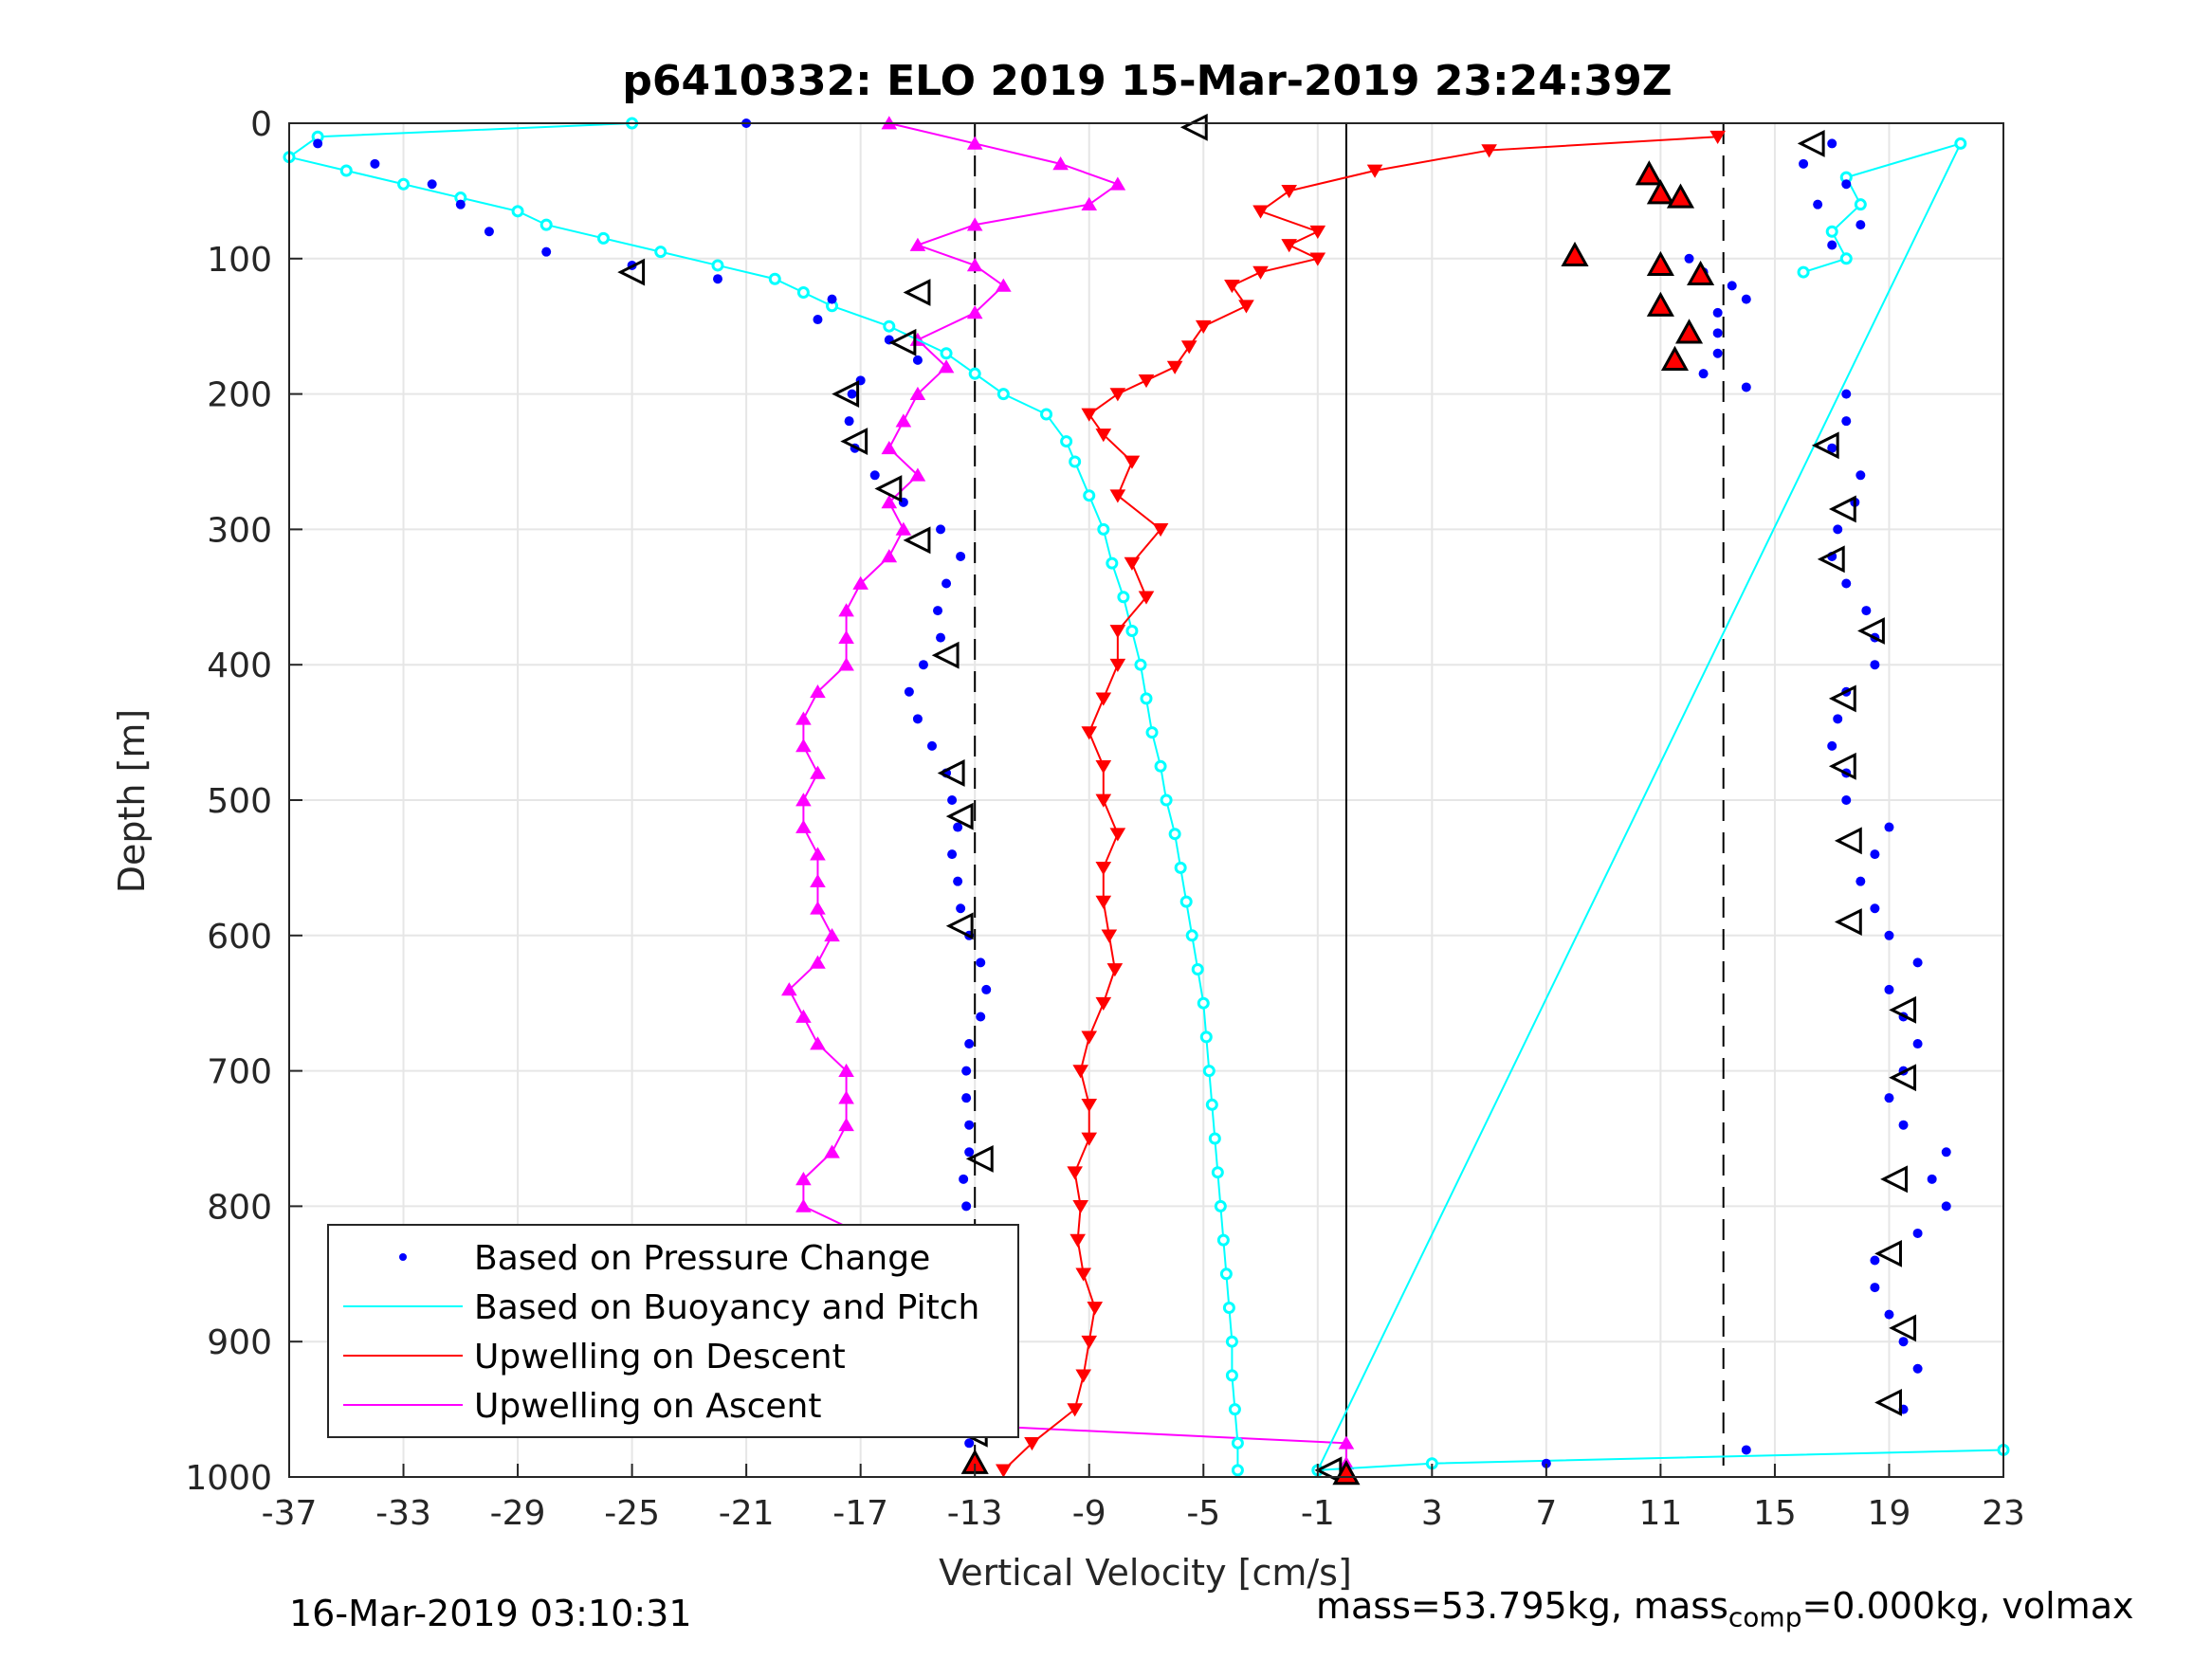  What do you see at coordinates (1318, 1513) in the screenshot?
I see `x-tick-label: -1` at bounding box center [1318, 1513].